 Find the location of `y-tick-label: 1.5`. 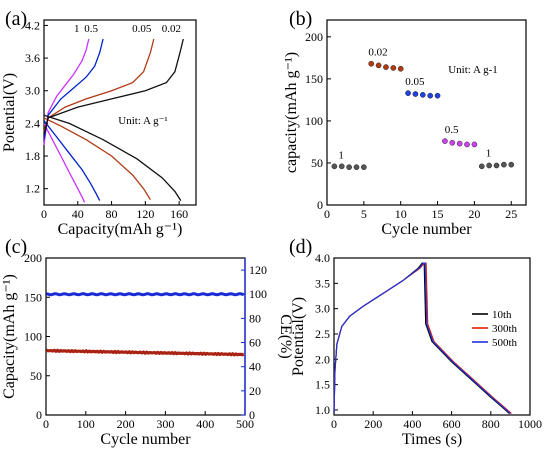

y-tick-label: 1.5 is located at coordinates (322, 385).